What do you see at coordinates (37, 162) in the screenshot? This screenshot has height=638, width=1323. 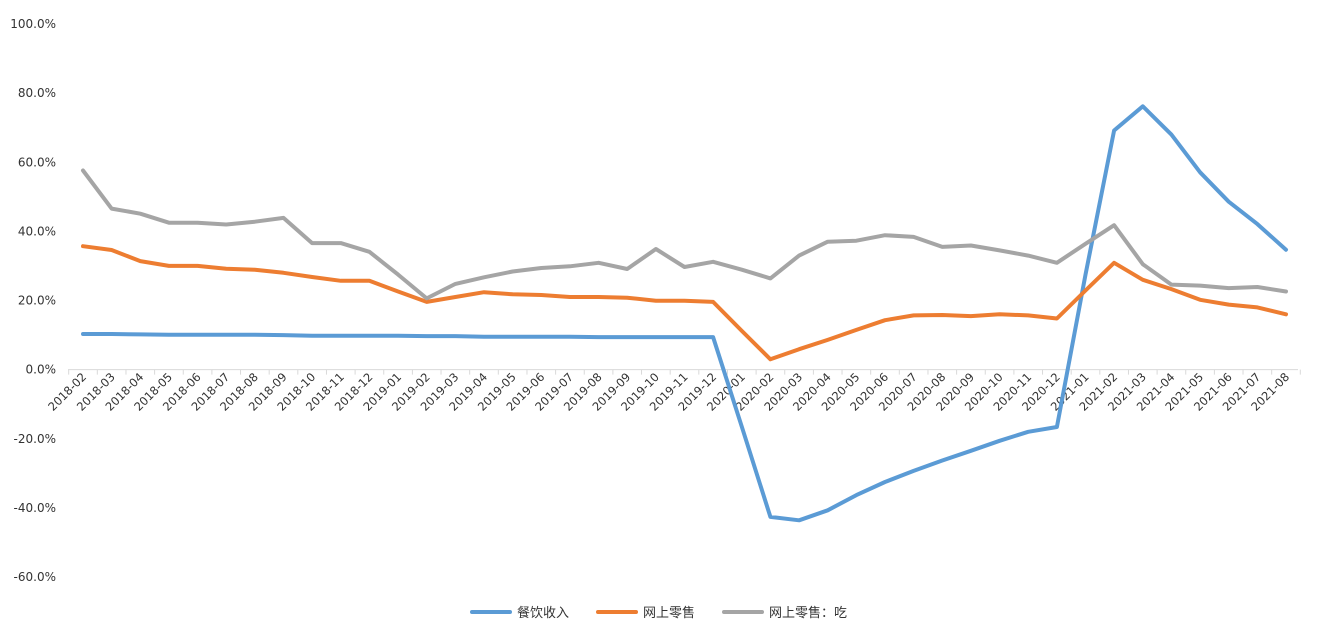 I see `y-tick-label: 60.0%` at bounding box center [37, 162].